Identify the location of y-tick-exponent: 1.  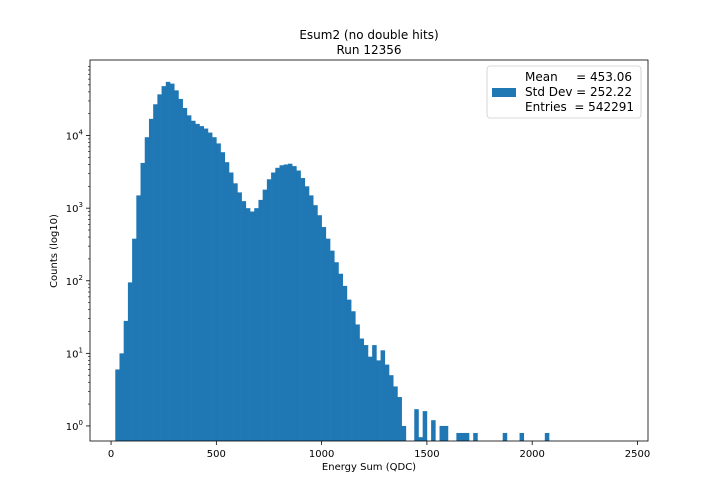
(81, 350).